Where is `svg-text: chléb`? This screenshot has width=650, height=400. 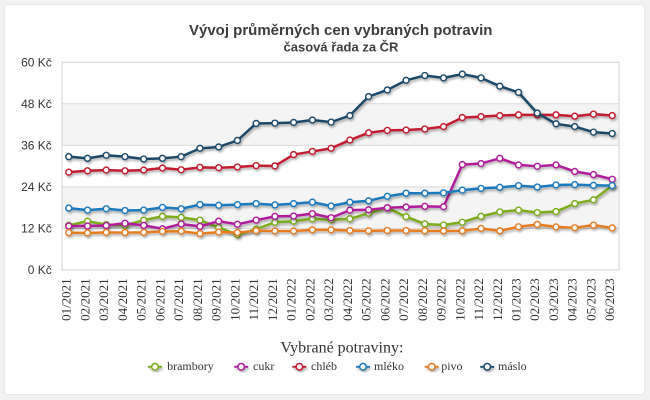
svg-text: chléb is located at coordinates (324, 366).